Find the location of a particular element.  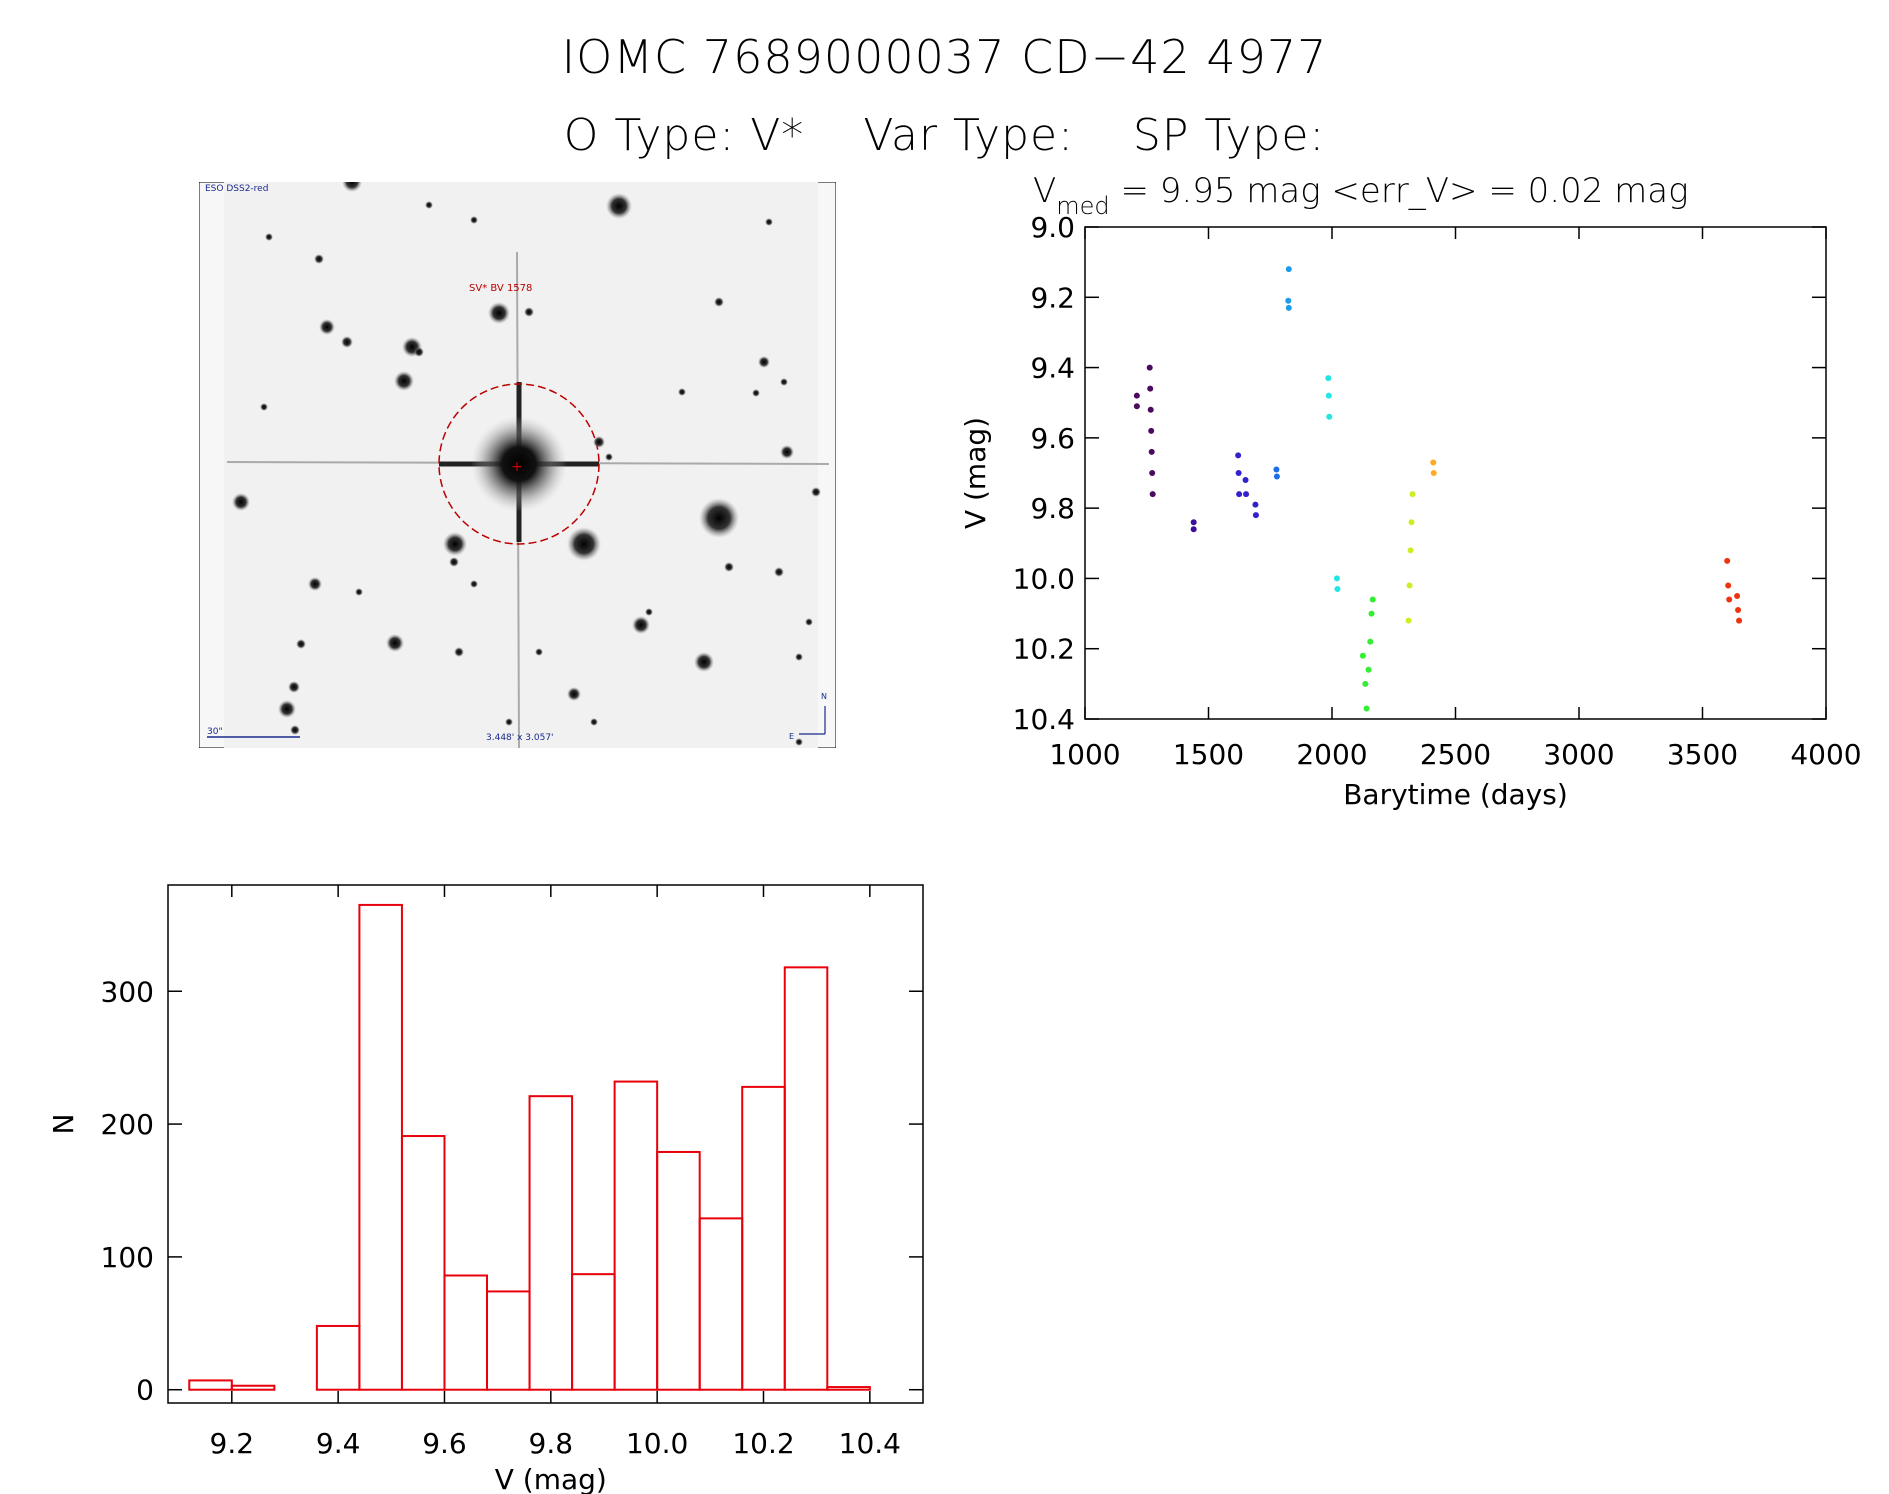

x-tick-label: 10.4 is located at coordinates (870, 1443).